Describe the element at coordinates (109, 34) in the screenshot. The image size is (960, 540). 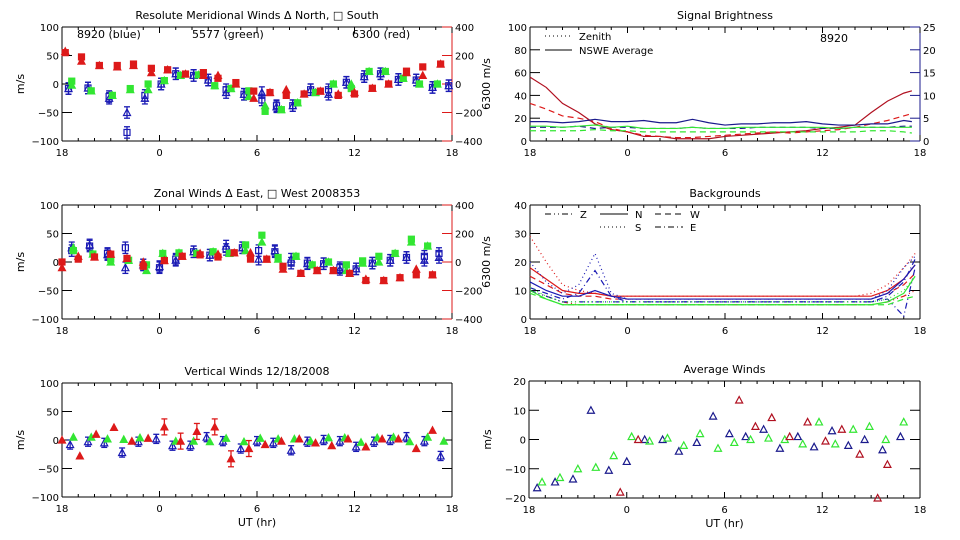
I see `annotation-blue: 8920 (blue)` at that location.